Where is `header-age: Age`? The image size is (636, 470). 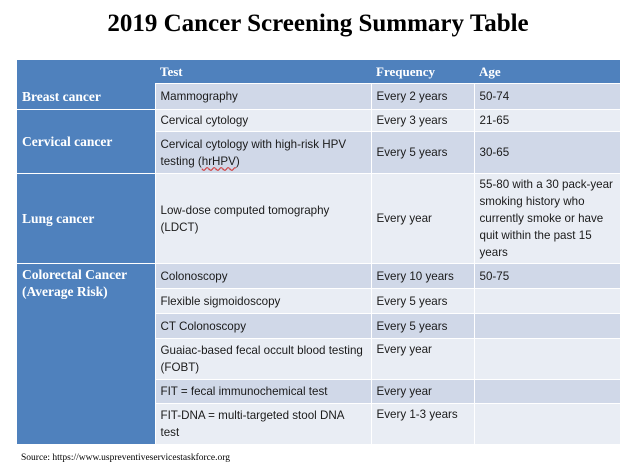
header-age: Age is located at coordinates (547, 72).